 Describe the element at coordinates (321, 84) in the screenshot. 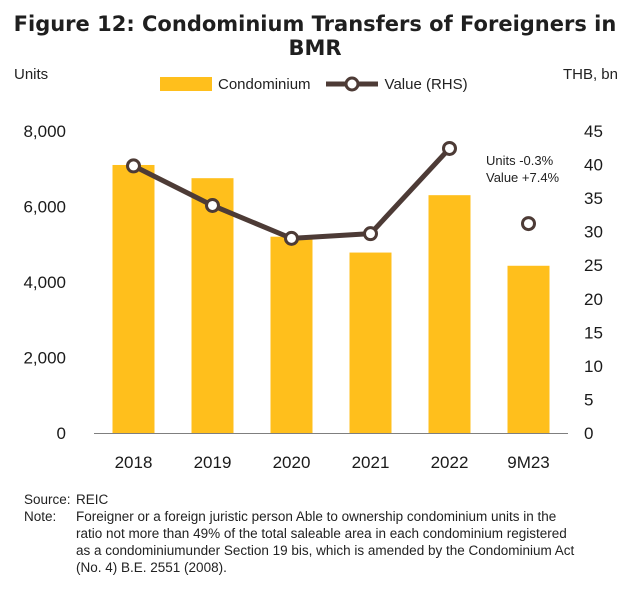

I see `legend: Condominium Value (RHS)` at that location.